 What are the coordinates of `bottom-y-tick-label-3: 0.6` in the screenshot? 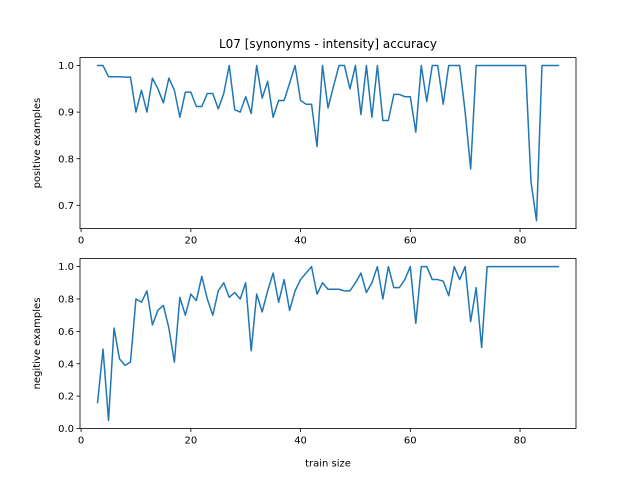 It's located at (66, 332).